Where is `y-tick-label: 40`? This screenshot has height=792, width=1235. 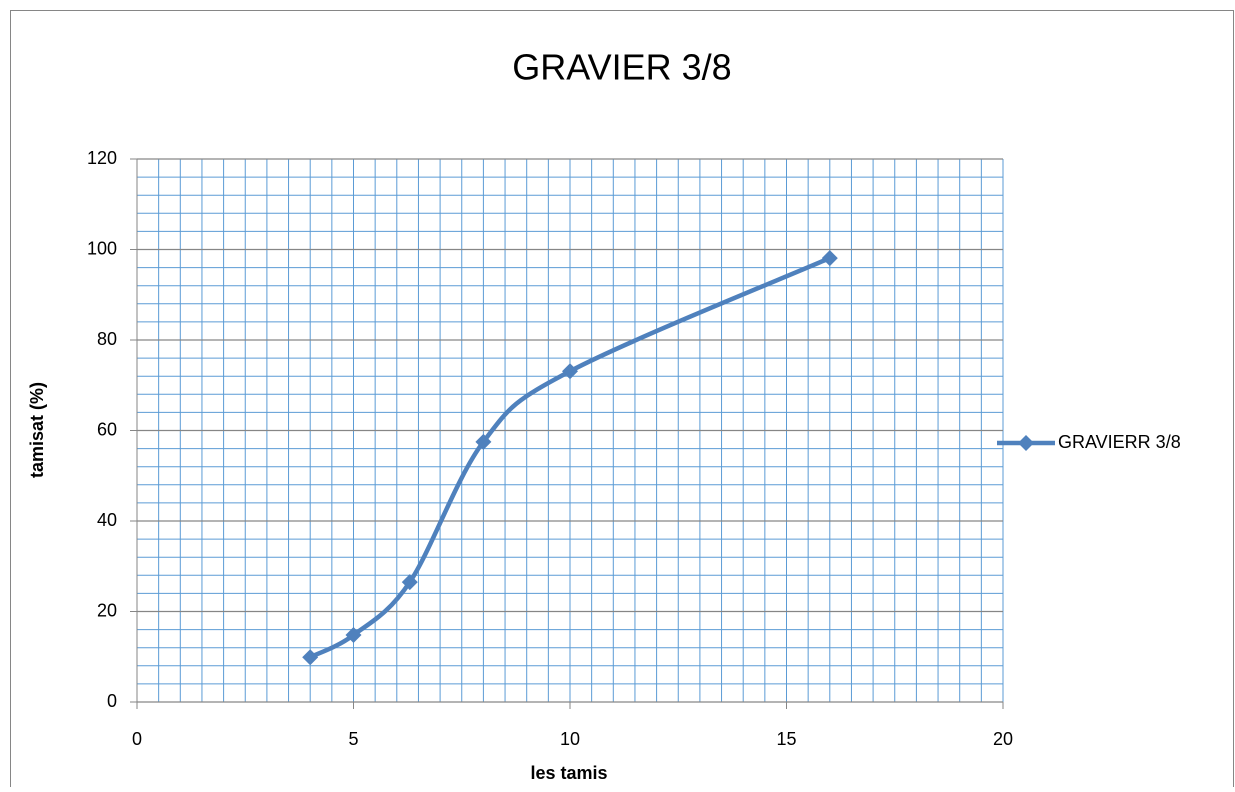 y-tick-label: 40 is located at coordinates (107, 520).